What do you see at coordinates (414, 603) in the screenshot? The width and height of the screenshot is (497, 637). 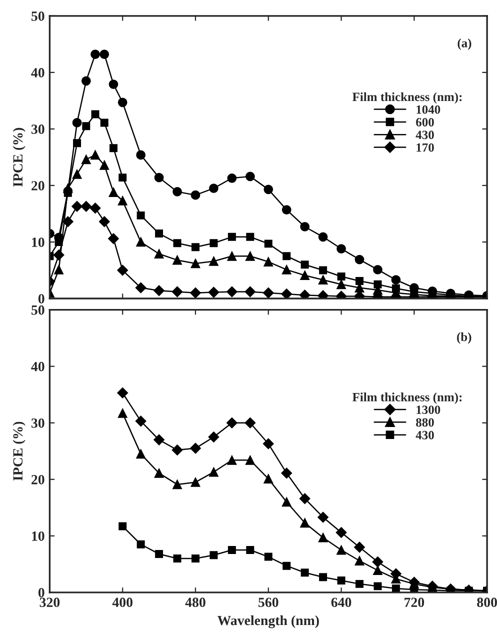 I see `x-tick-label: 720` at bounding box center [414, 603].